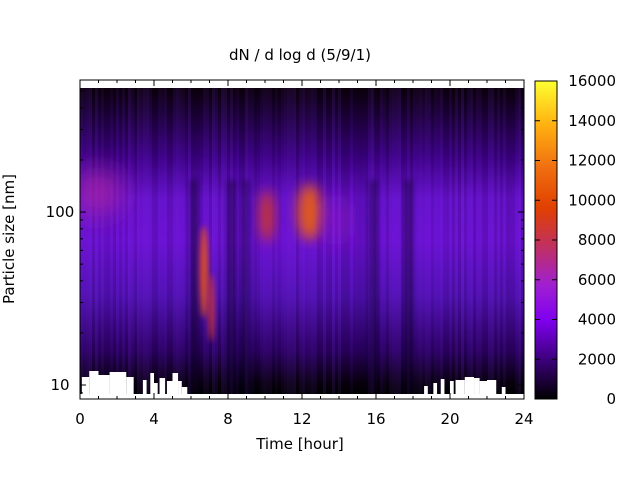 This screenshot has width=640, height=485. What do you see at coordinates (60, 212) in the screenshot?
I see `y-tick-label: 100` at bounding box center [60, 212].